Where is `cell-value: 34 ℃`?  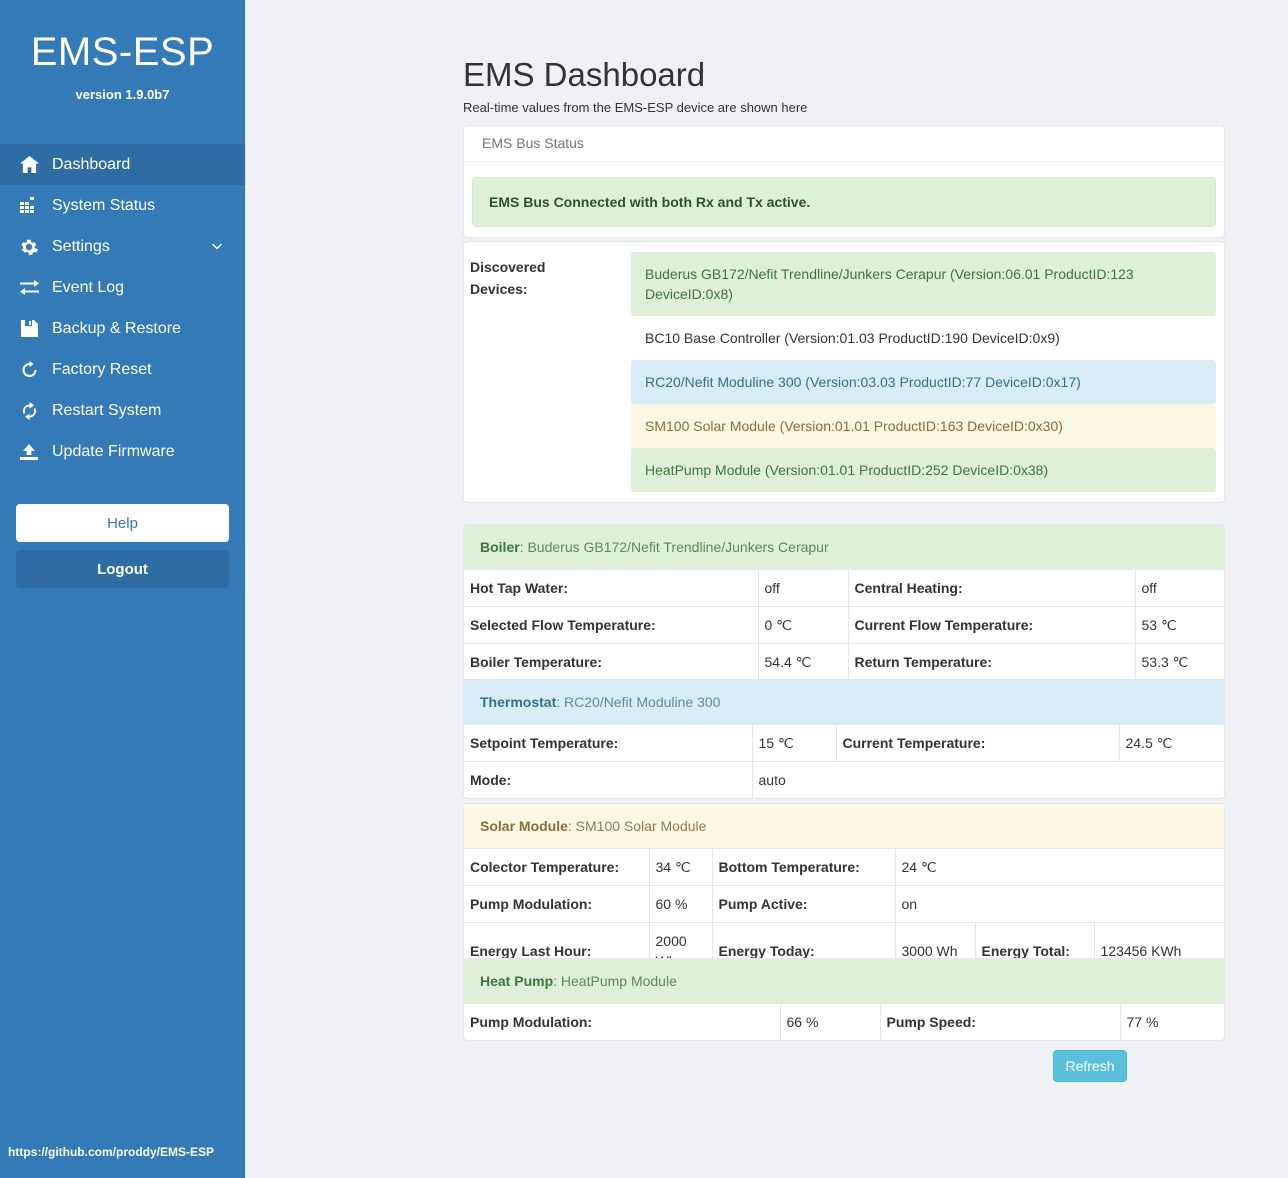 cell-value: 34 ℃ is located at coordinates (681, 867).